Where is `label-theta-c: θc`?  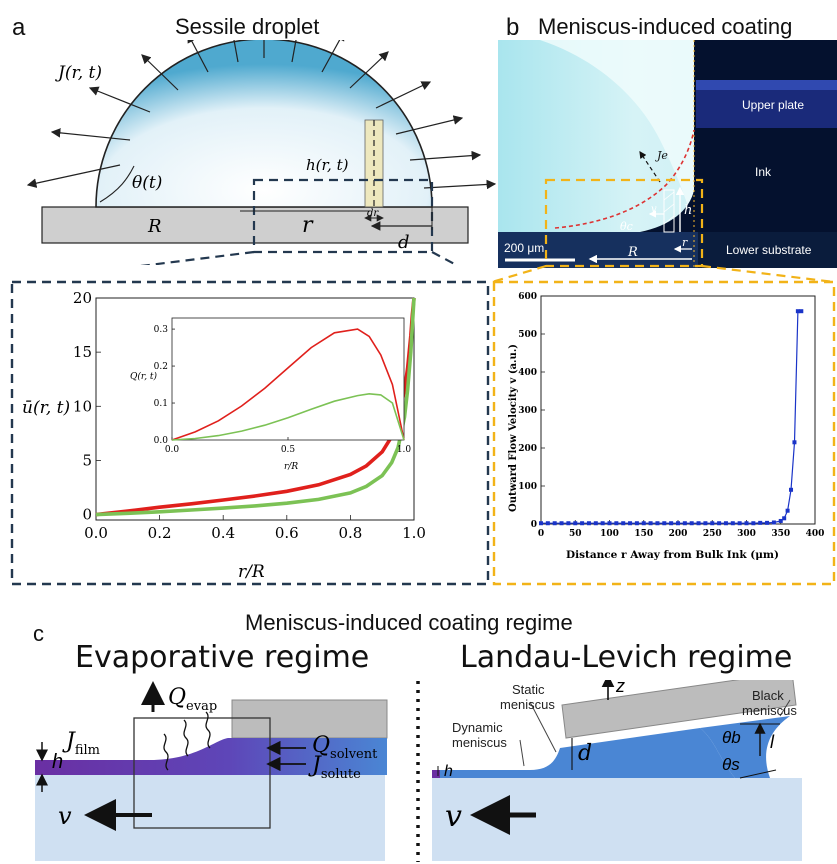
label-theta-c: θc is located at coordinates (626, 226).